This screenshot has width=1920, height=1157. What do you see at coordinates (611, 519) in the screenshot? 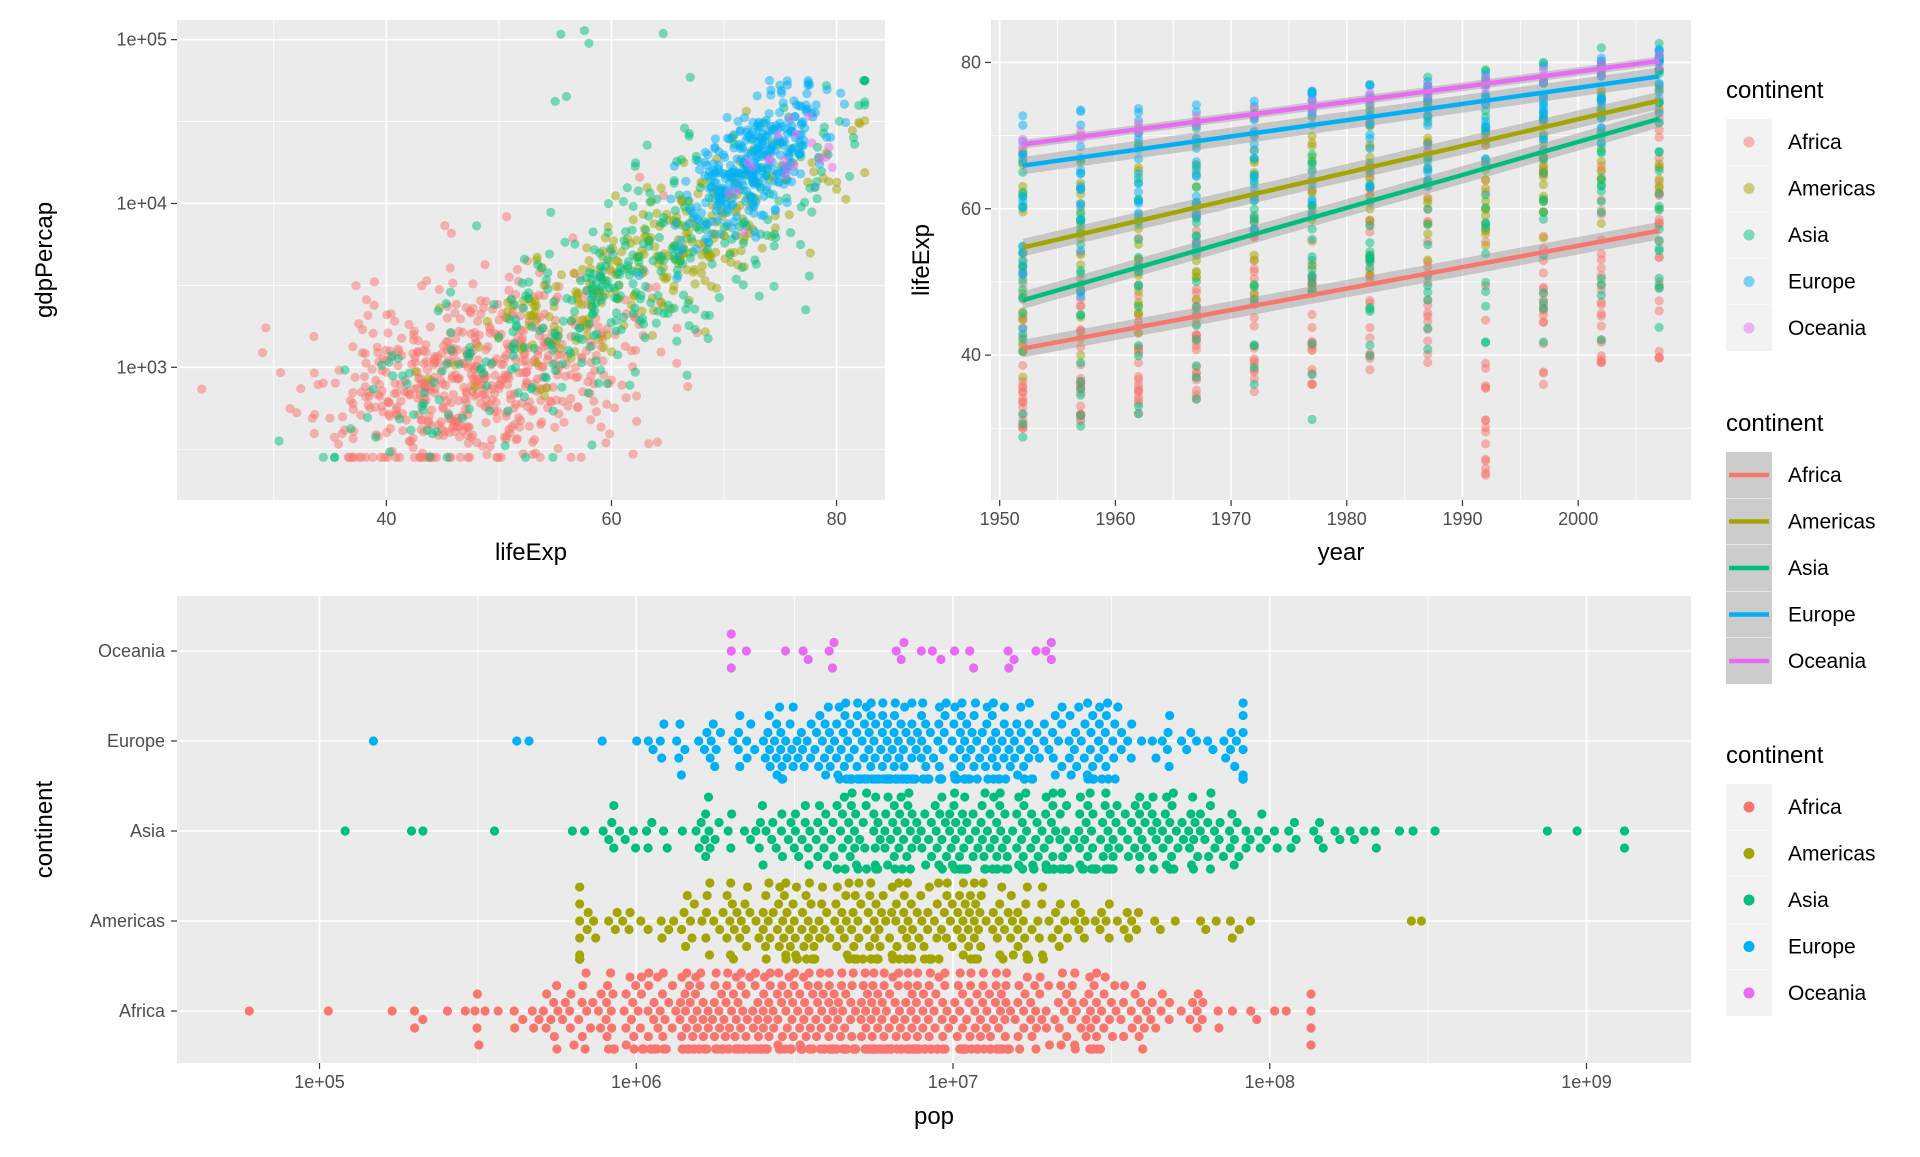
I see `x-tick-label: 60` at bounding box center [611, 519].